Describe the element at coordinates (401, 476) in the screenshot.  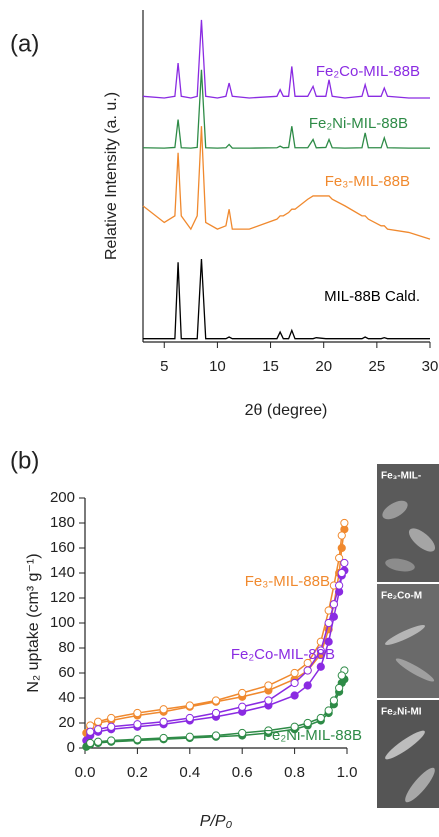
I see `image-label: Fe₃-MIL-` at that location.